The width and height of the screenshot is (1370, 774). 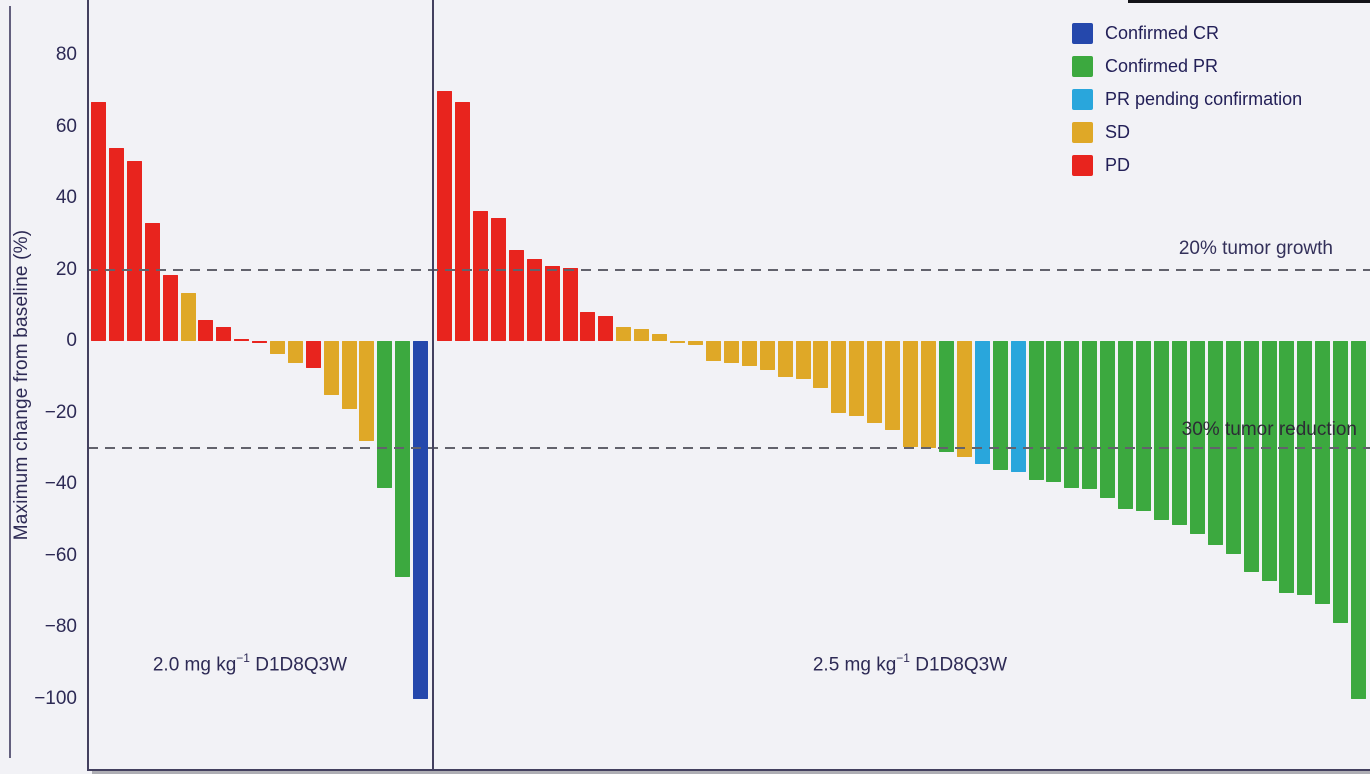 What do you see at coordinates (1162, 33) in the screenshot?
I see `legend-label: Confirmed CR` at bounding box center [1162, 33].